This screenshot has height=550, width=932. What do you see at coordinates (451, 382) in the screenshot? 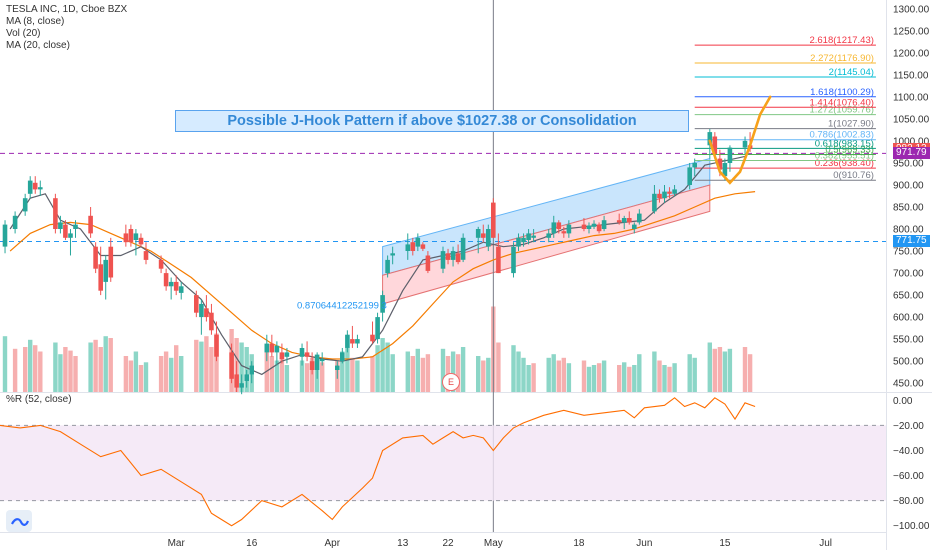
I see `earnings-badge: E` at bounding box center [451, 382].